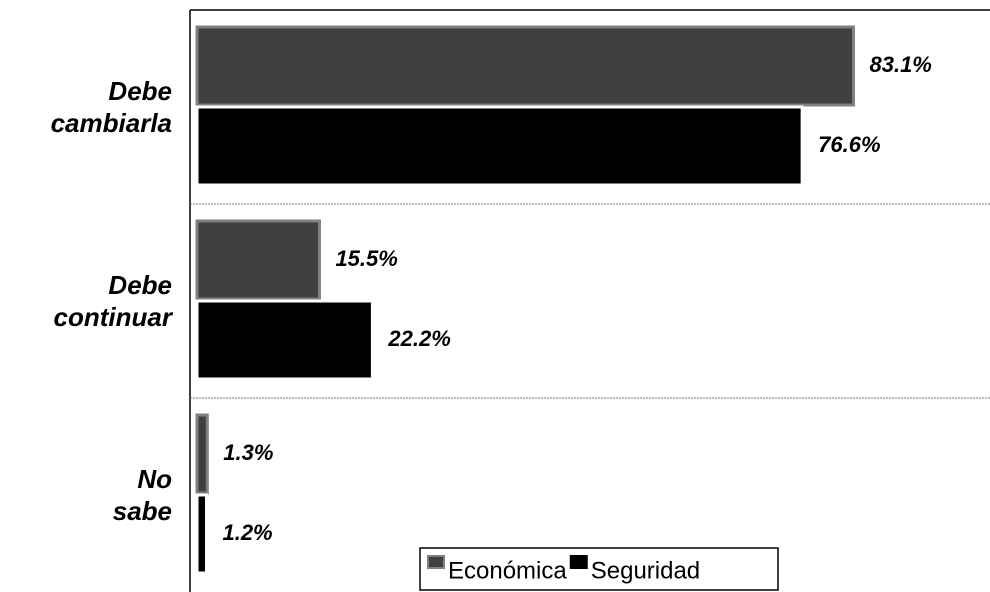  I want to click on legend-box, so click(599, 569).